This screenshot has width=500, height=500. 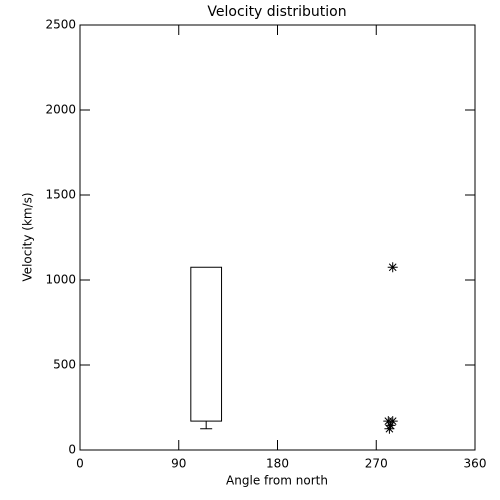 What do you see at coordinates (80, 464) in the screenshot?
I see `x-tick-label: 0` at bounding box center [80, 464].